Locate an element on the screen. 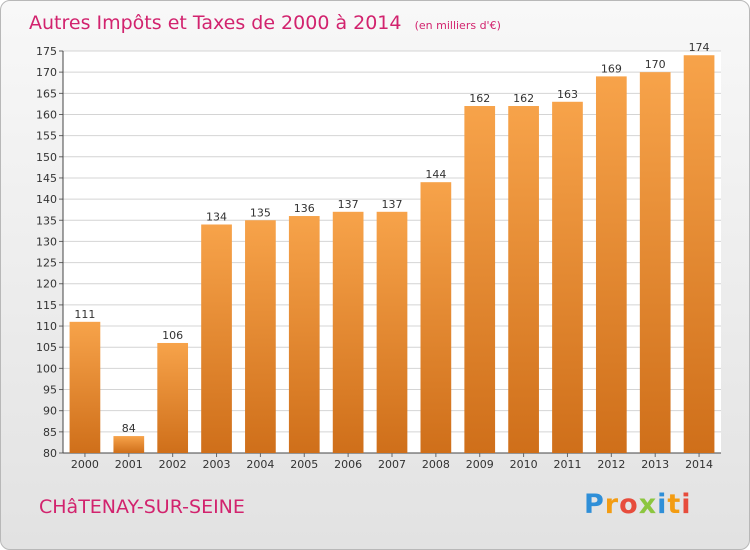 The image size is (750, 550). bar-value-label: 106 is located at coordinates (172, 335).